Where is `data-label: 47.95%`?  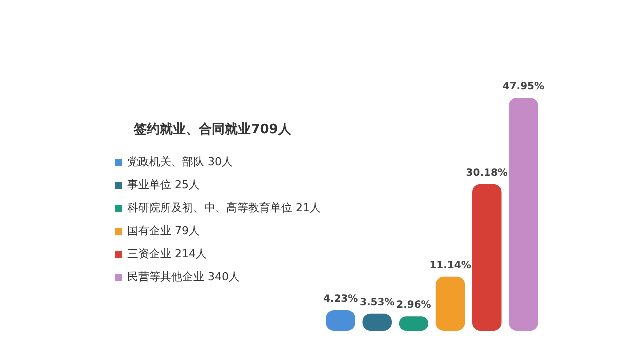
data-label: 47.95% is located at coordinates (523, 87).